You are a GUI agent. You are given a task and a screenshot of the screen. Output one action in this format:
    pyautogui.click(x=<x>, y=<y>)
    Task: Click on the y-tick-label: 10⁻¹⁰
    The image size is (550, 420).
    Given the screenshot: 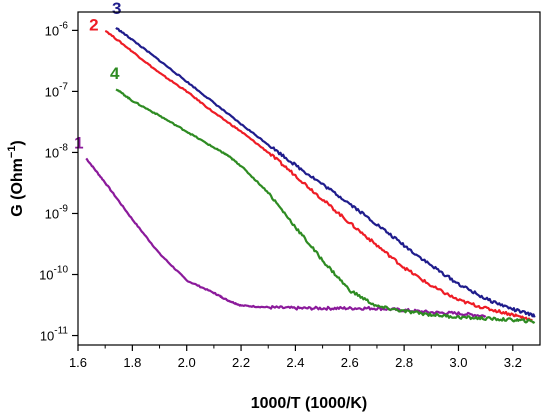 What is the action you would take?
    pyautogui.click(x=53, y=274)
    